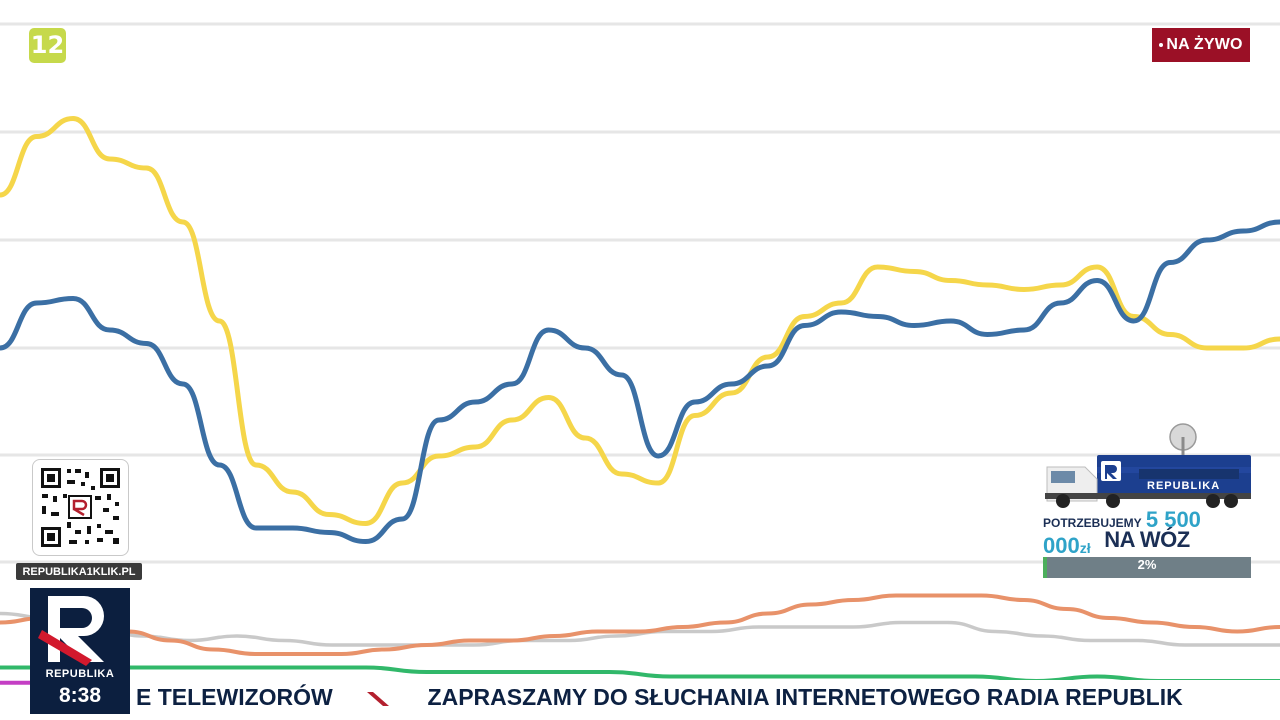  I want to click on fundraising-amount: 5 500 000, so click(1122, 532).